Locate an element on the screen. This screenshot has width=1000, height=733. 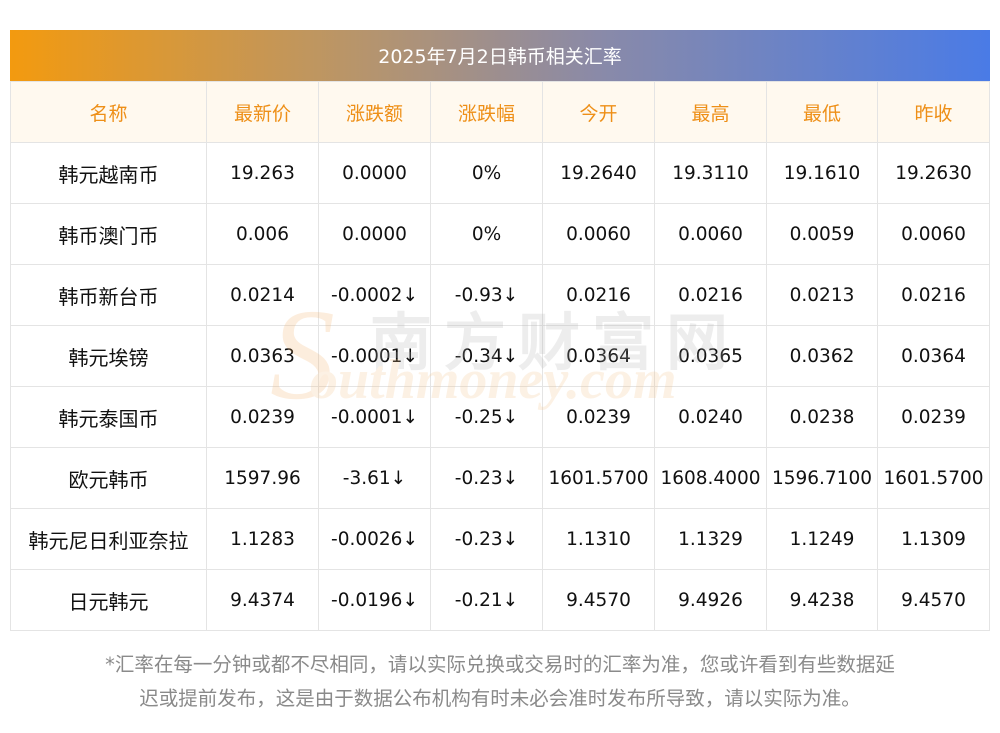
prev-close-cell: 1601.5700 is located at coordinates (933, 478).